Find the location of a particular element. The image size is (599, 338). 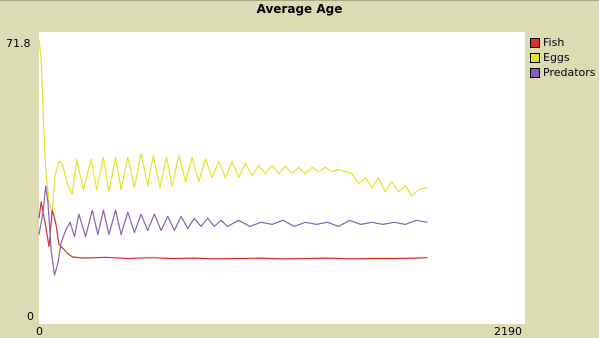

legend-item-predators: Predators is located at coordinates (563, 72).